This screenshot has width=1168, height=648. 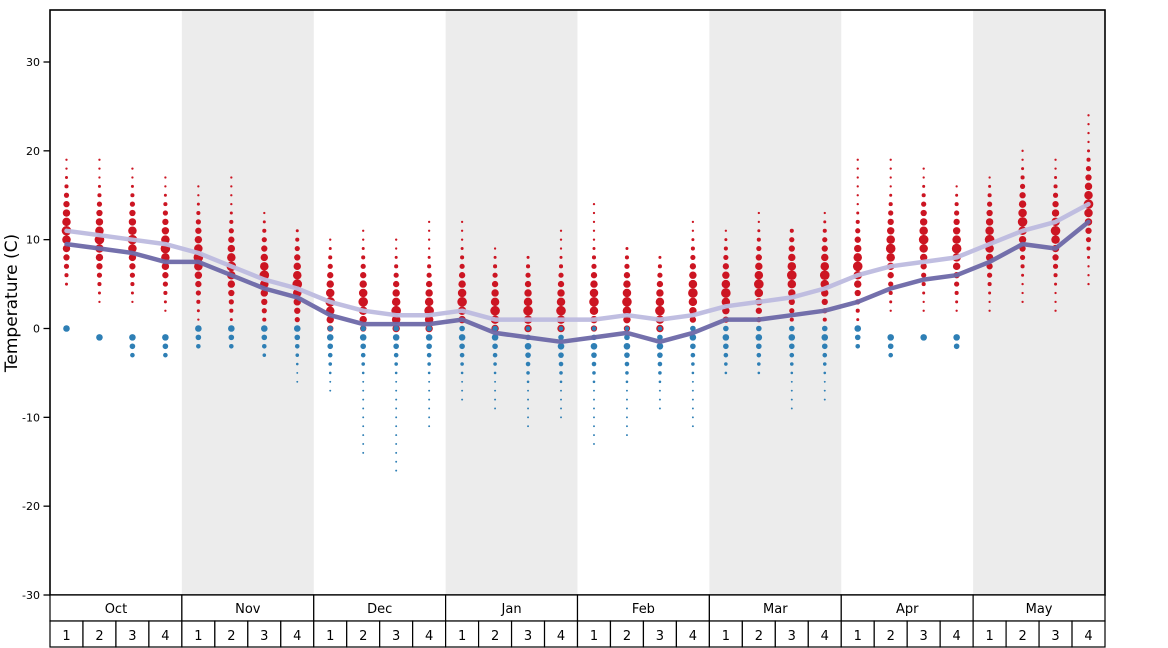 I want to click on month-label: Nov, so click(x=248, y=609).